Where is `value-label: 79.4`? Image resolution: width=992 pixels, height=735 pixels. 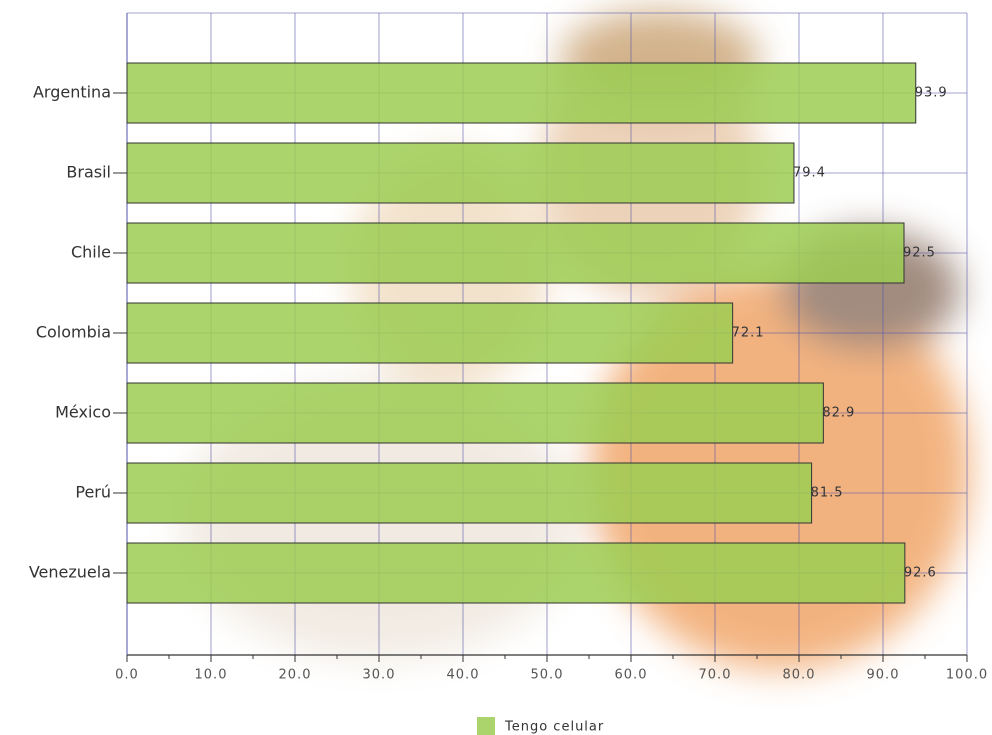 value-label: 79.4 is located at coordinates (809, 173).